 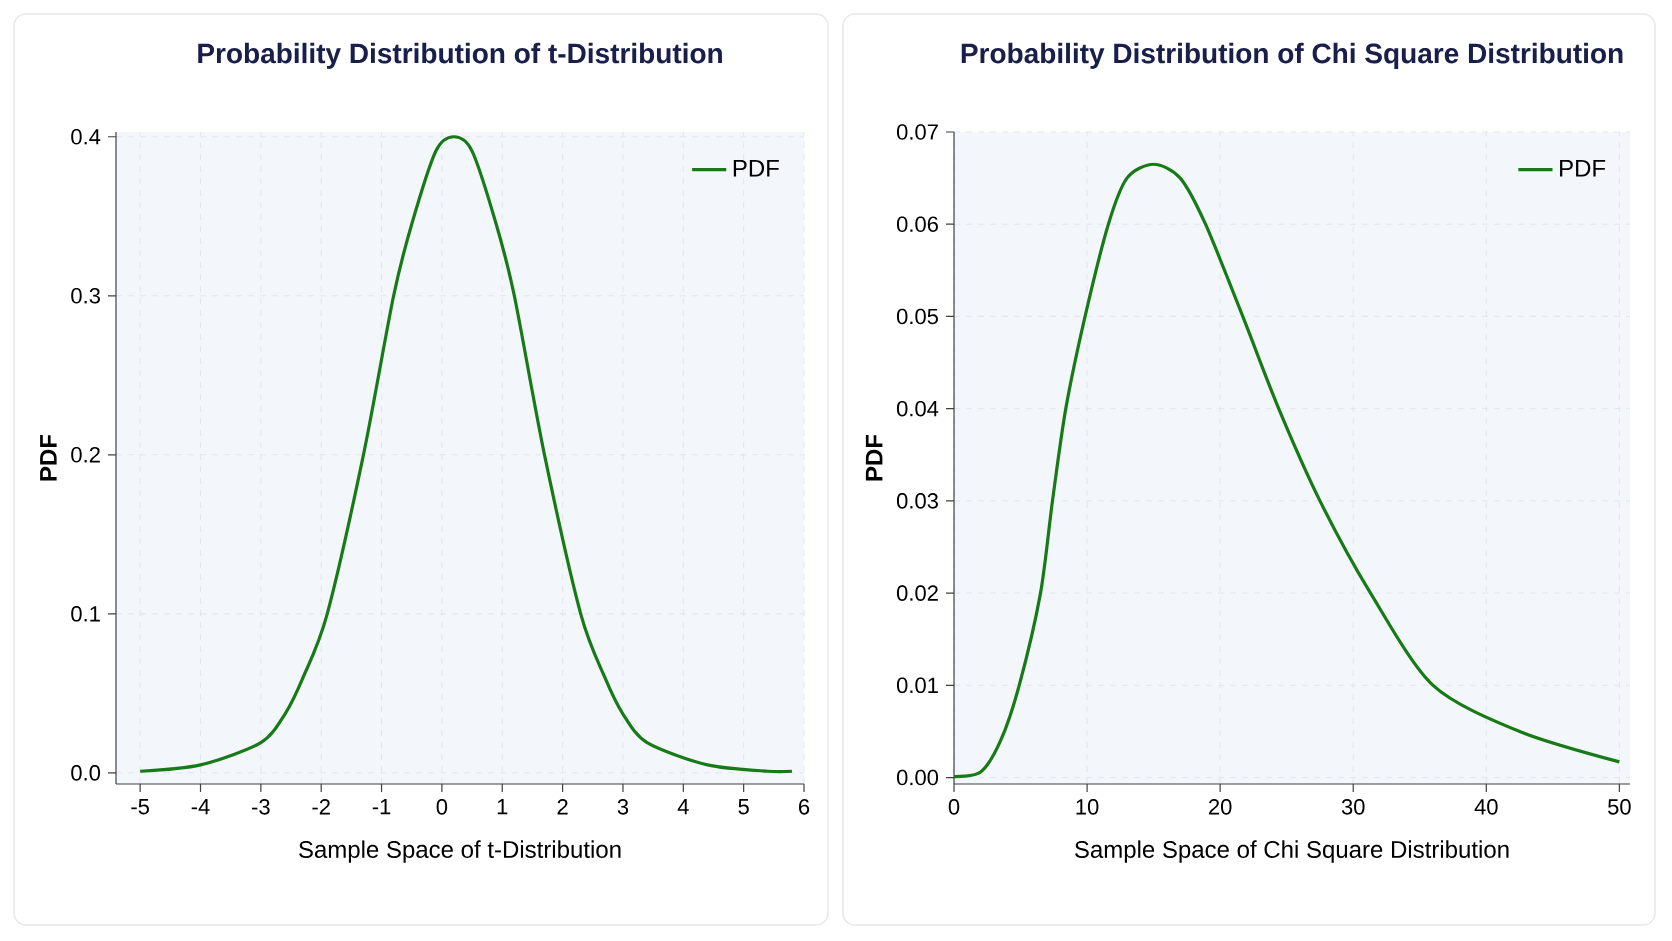 What do you see at coordinates (1619, 807) in the screenshot?
I see `x-tick-label: 50` at bounding box center [1619, 807].